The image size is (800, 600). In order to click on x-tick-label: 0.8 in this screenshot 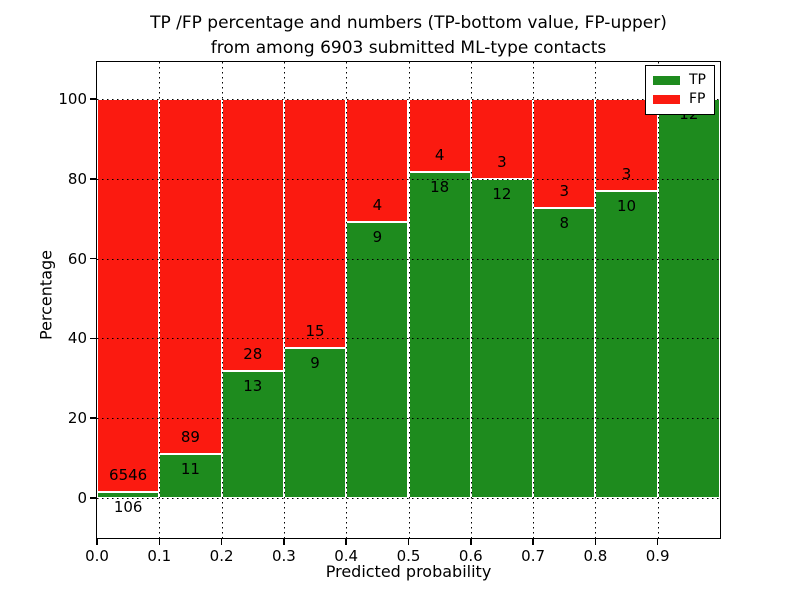, I will do `click(595, 556)`.